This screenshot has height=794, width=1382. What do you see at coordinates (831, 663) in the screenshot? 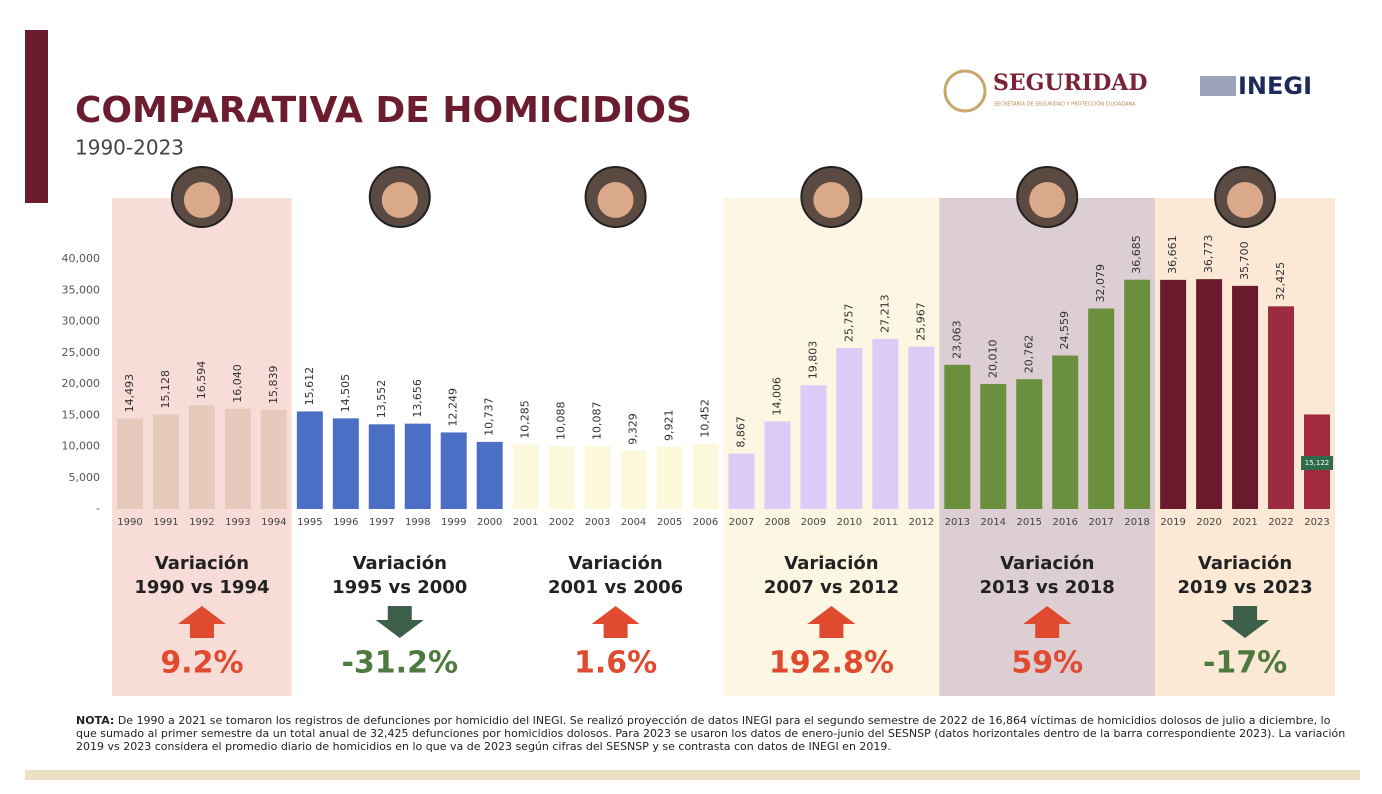
I see `variation-change: 192.8%` at bounding box center [831, 663].